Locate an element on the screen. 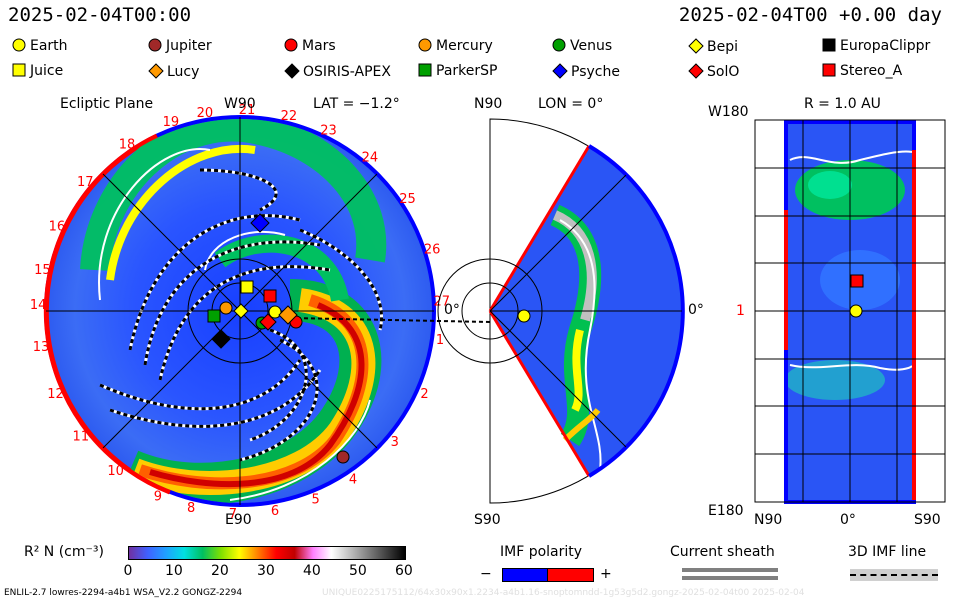  colorbar-tick: 0 is located at coordinates (128, 571).